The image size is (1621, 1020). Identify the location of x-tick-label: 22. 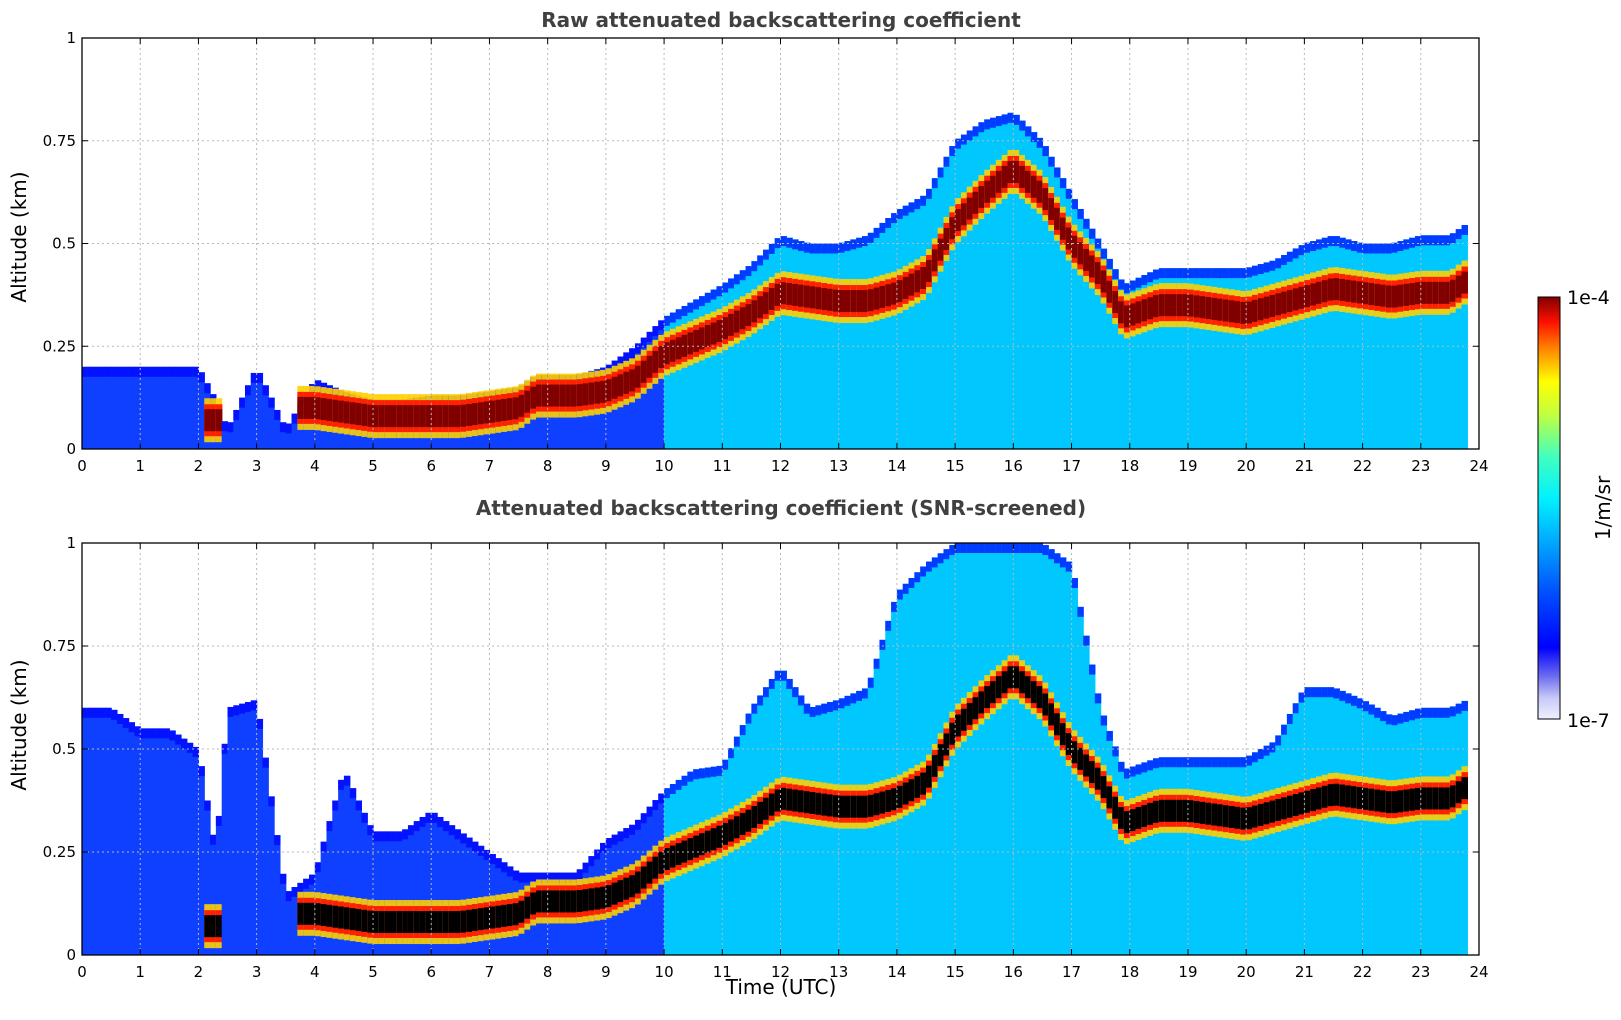
(1362, 972).